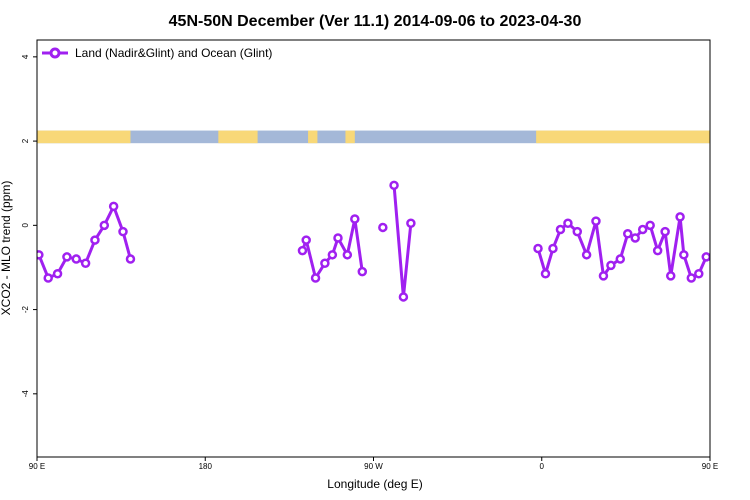 This screenshot has height=500, width=750. Describe the element at coordinates (374, 484) in the screenshot. I see `x-axis-label: Longitude (deg E)` at that location.